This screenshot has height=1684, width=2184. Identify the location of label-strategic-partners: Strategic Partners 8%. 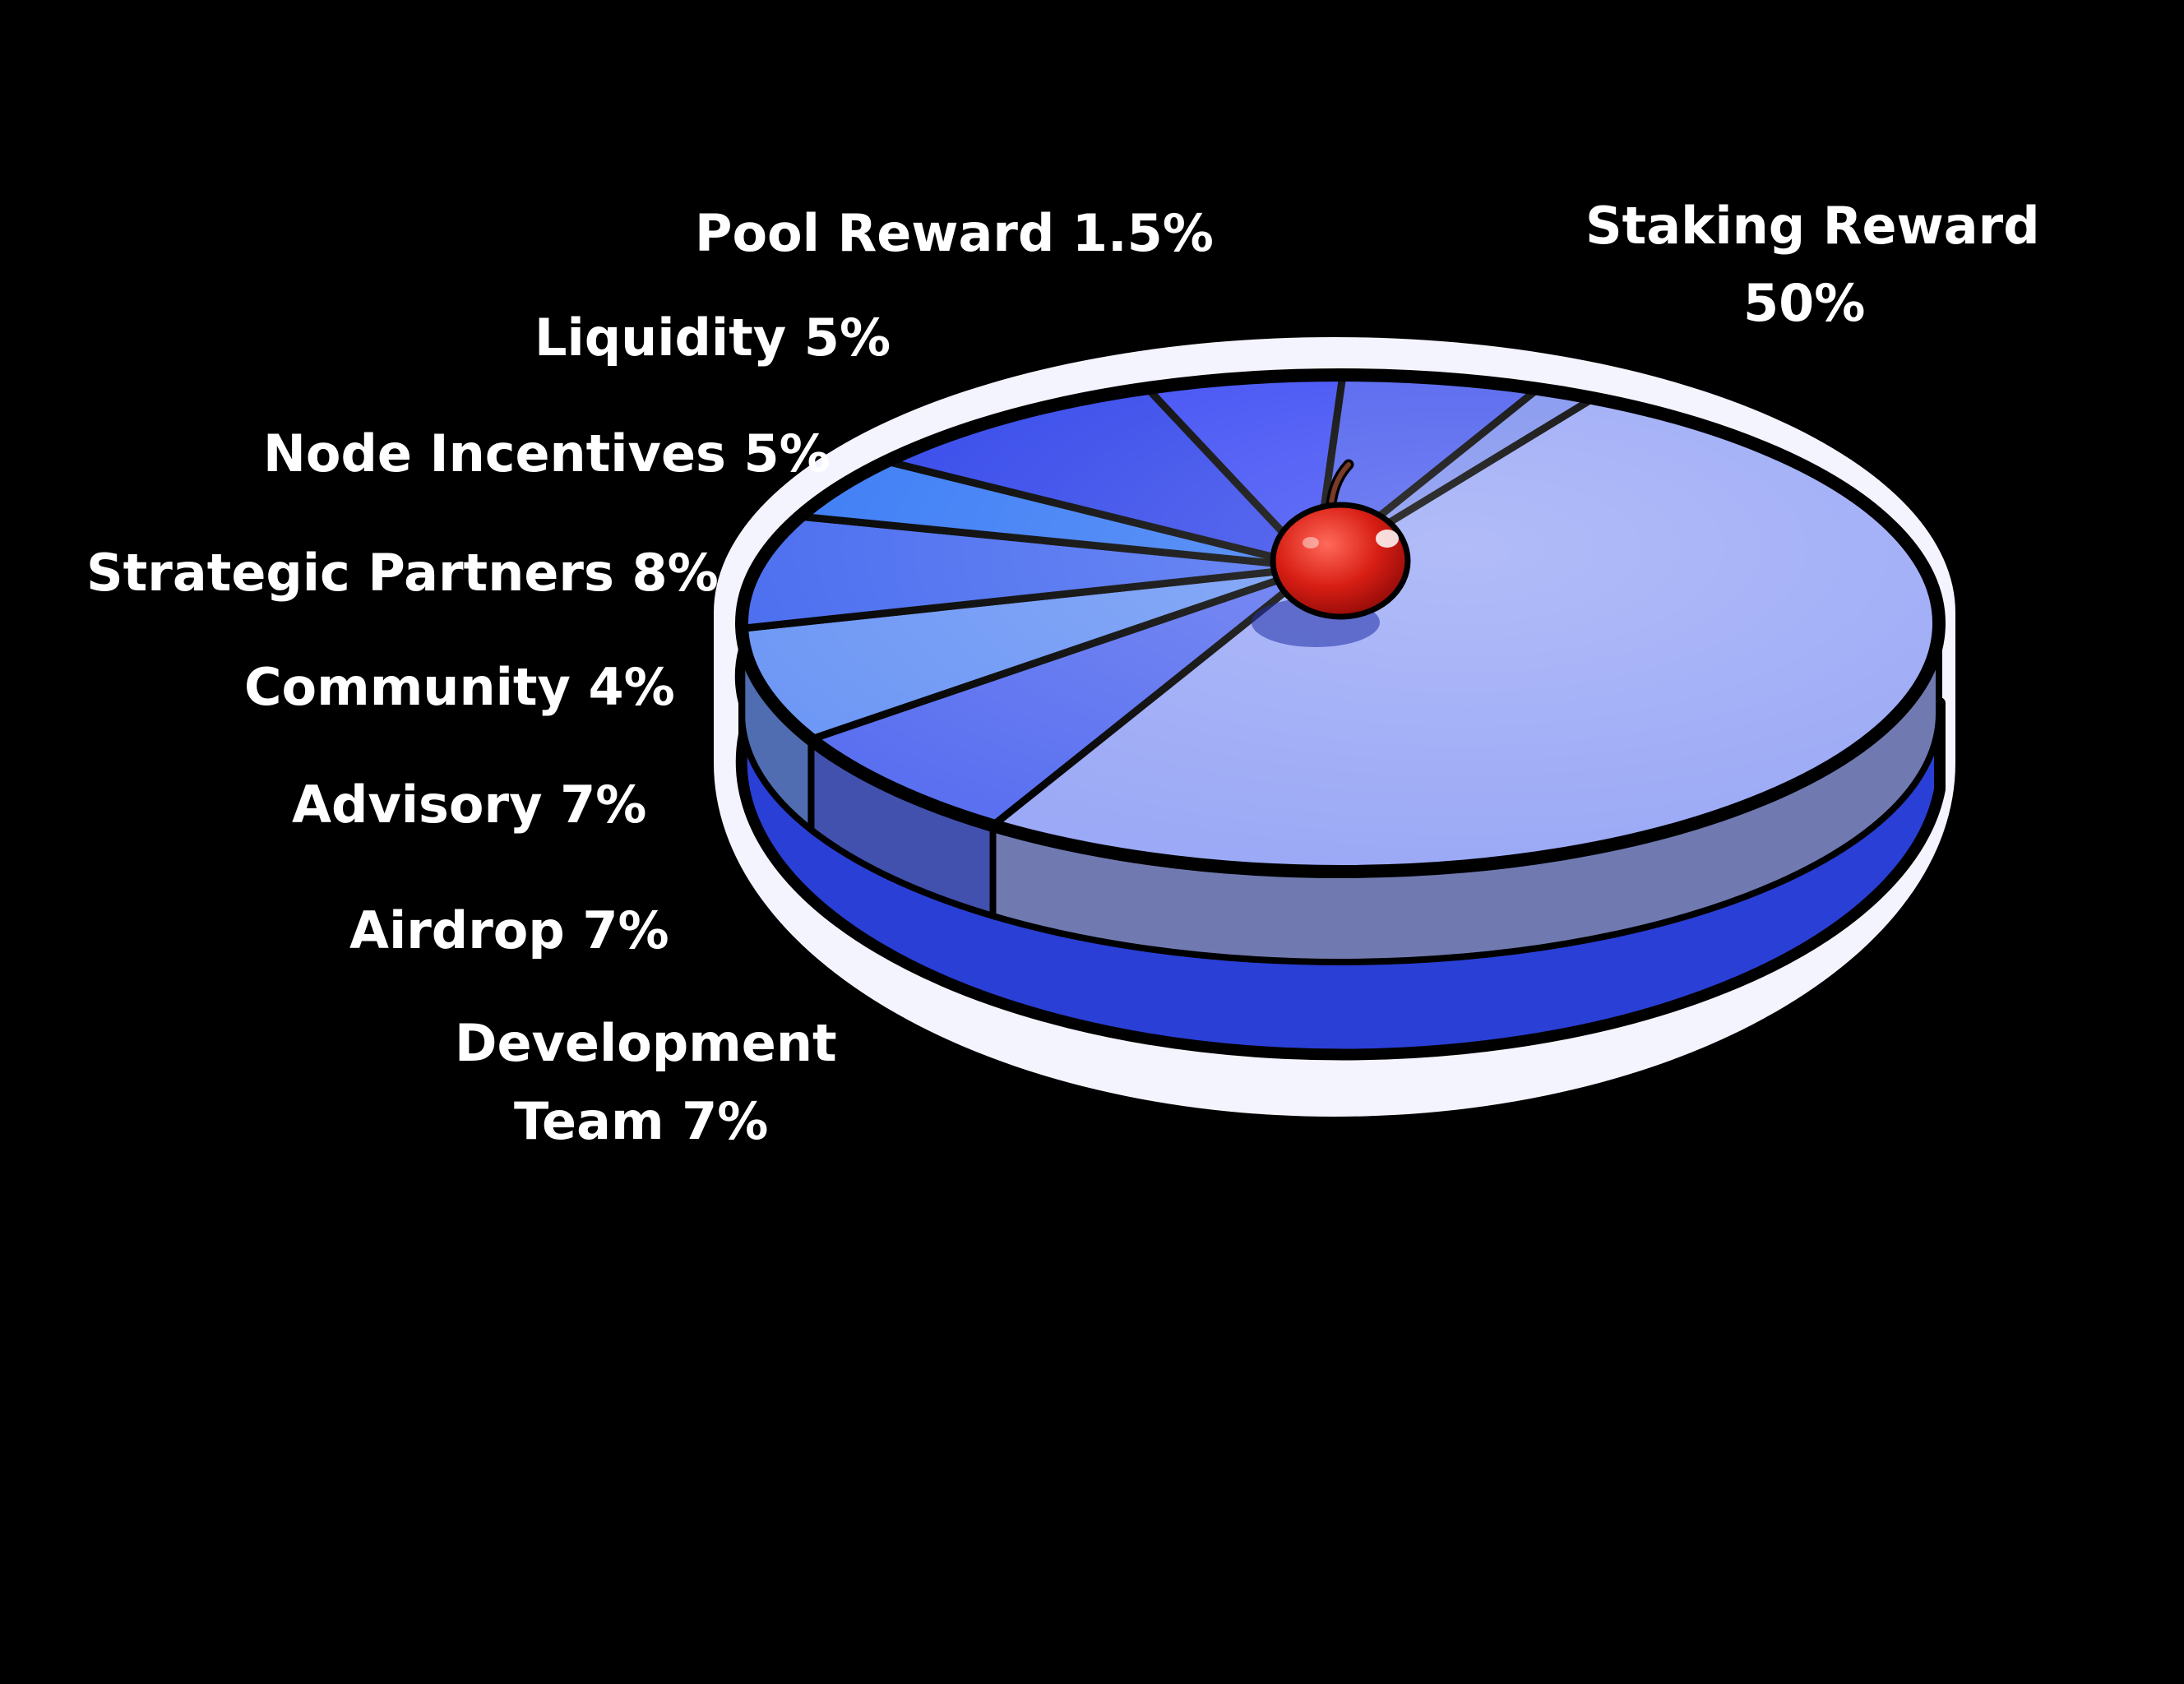
(402, 573).